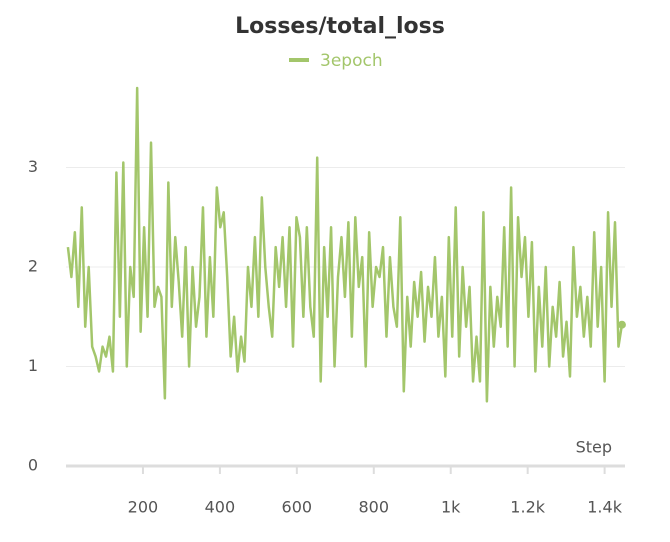  Describe the element at coordinates (351, 61) in the screenshot. I see `legend-label: 3epoch` at that location.